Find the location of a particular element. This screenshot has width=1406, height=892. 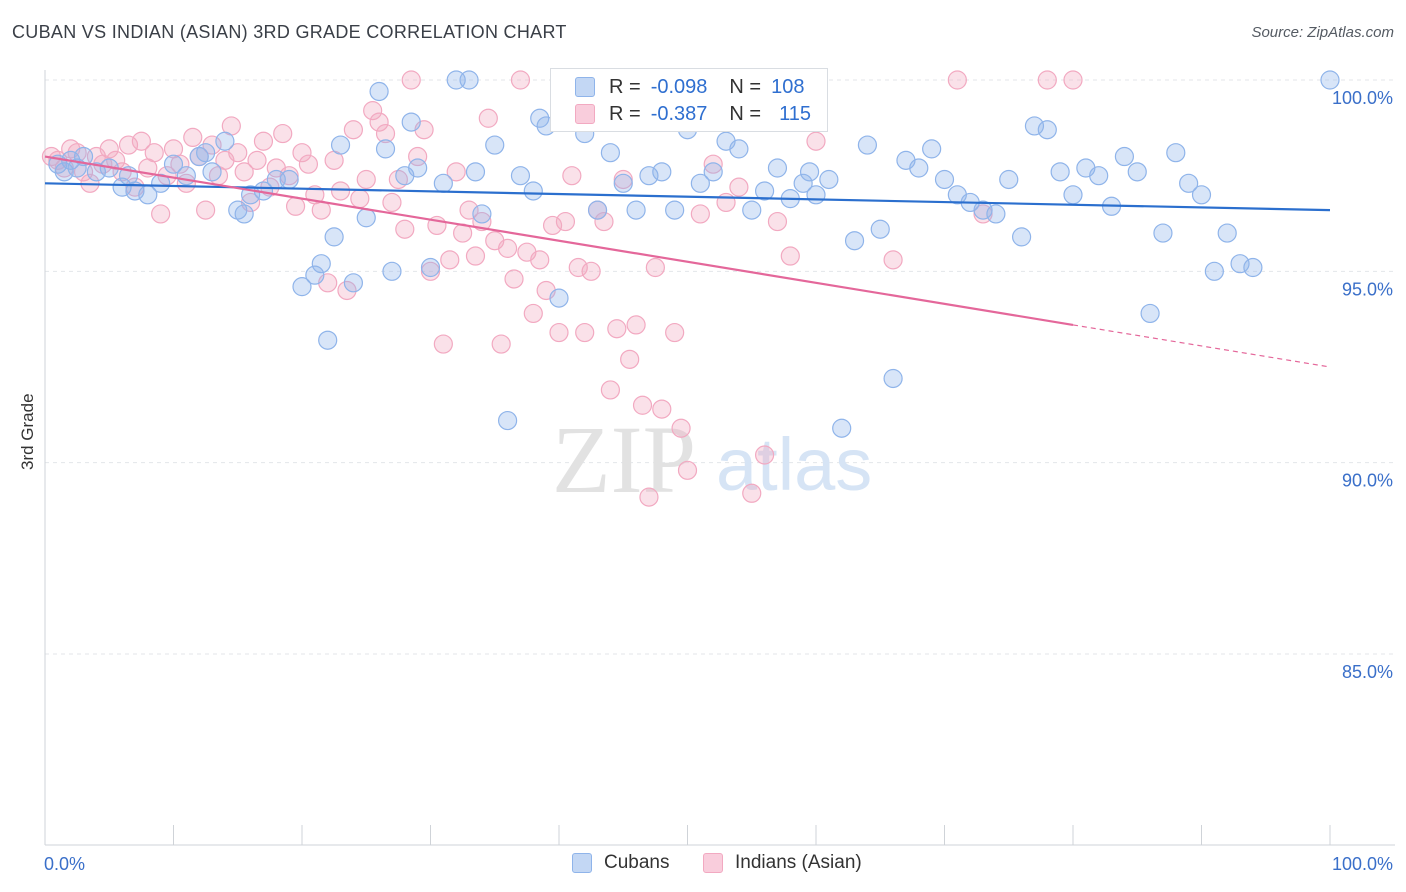

legend-item-cubans: Cubans is located at coordinates (621, 863).